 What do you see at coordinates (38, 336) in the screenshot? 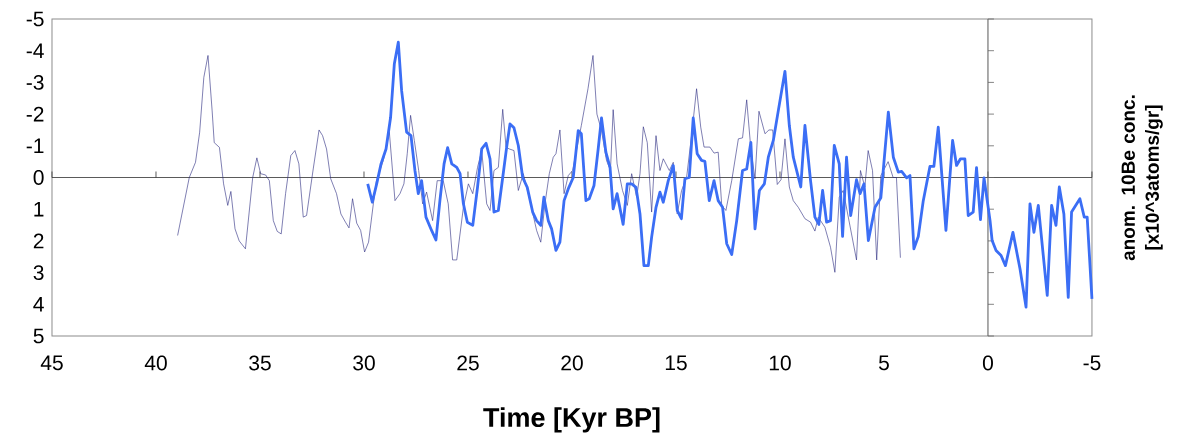
I see `y-tick-label: 5` at bounding box center [38, 336].